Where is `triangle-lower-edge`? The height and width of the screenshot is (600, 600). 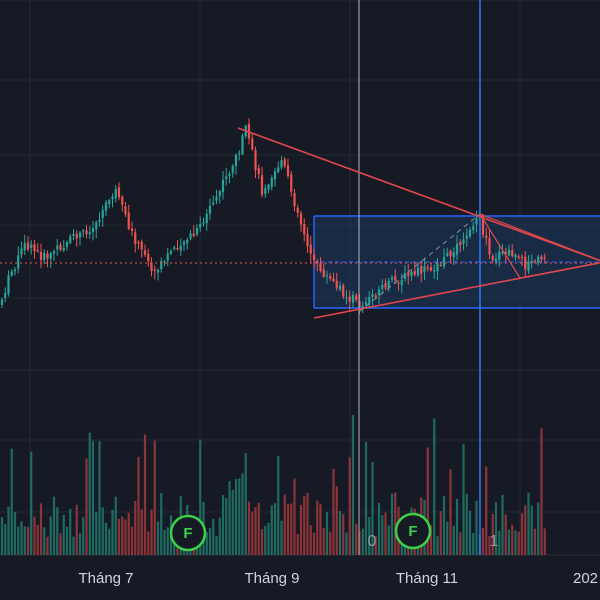 triangle-lower-edge is located at coordinates (559, 270).